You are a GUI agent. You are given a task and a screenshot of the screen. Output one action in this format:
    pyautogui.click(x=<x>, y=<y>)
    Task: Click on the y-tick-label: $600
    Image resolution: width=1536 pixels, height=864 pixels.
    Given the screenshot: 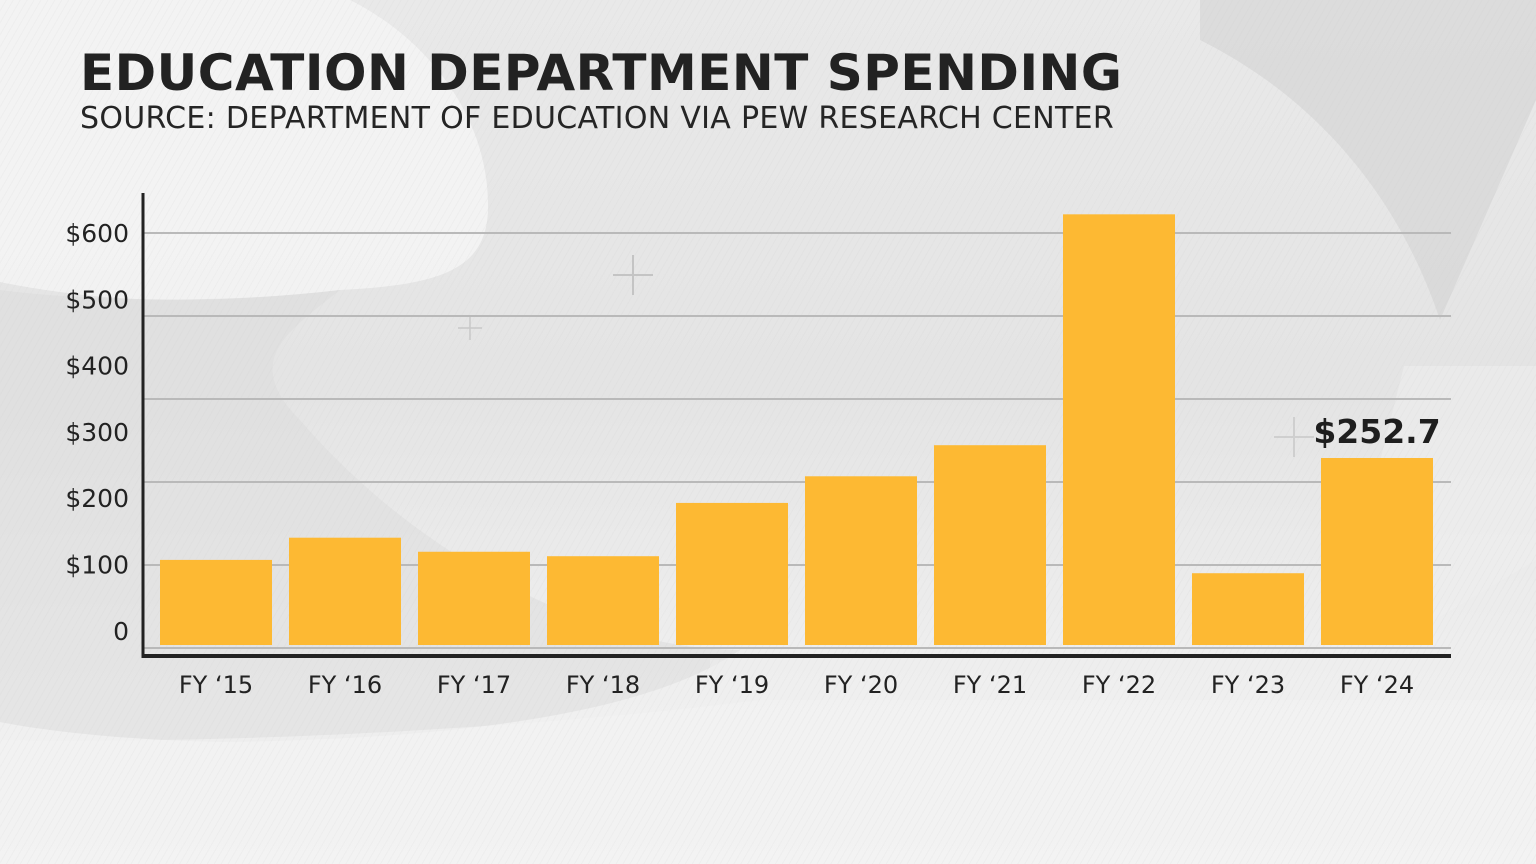 What is the action you would take?
    pyautogui.click(x=97, y=233)
    